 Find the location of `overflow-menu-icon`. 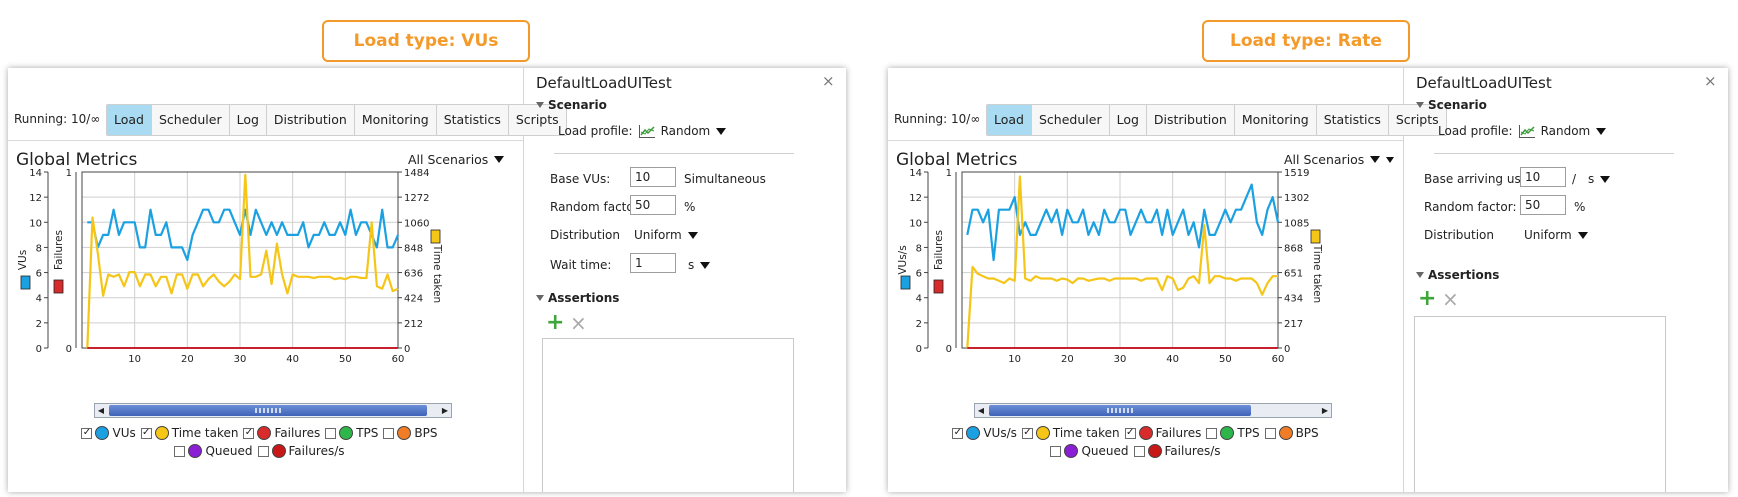

overflow-menu-icon is located at coordinates (1390, 159).